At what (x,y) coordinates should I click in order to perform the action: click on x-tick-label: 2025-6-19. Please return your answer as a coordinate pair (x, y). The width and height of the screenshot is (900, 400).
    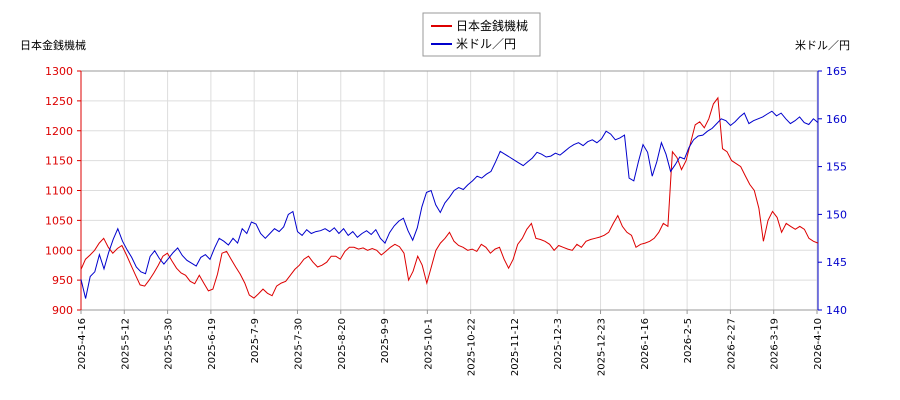
    Looking at the image, I should click on (212, 344).